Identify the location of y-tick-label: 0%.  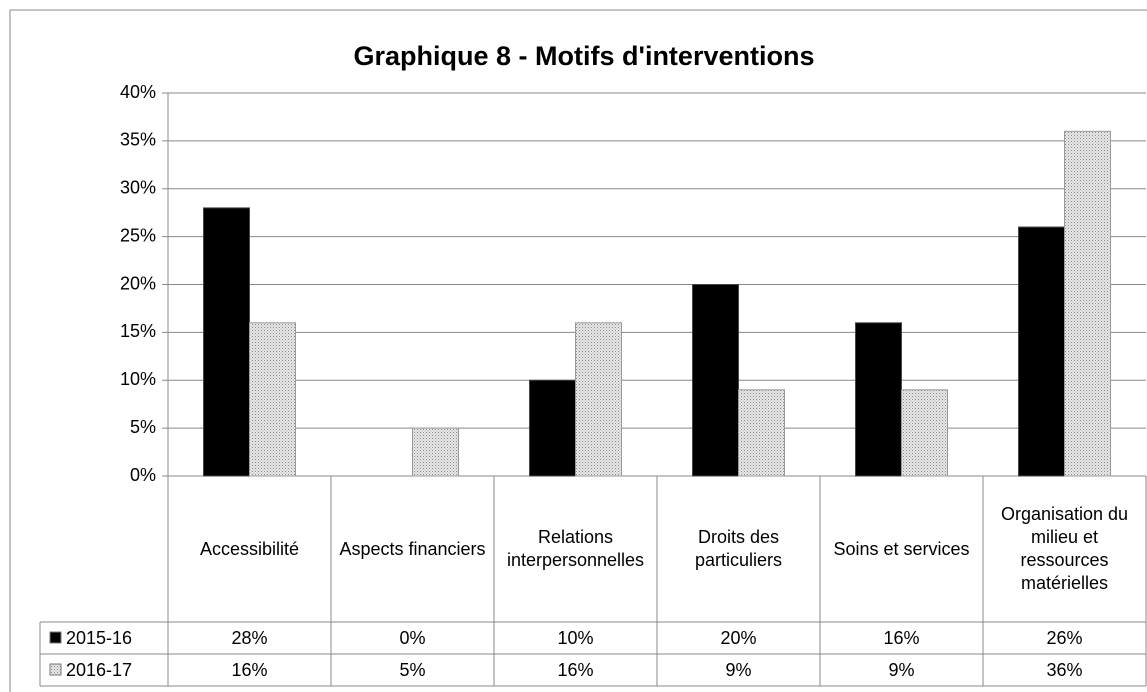
(143, 475).